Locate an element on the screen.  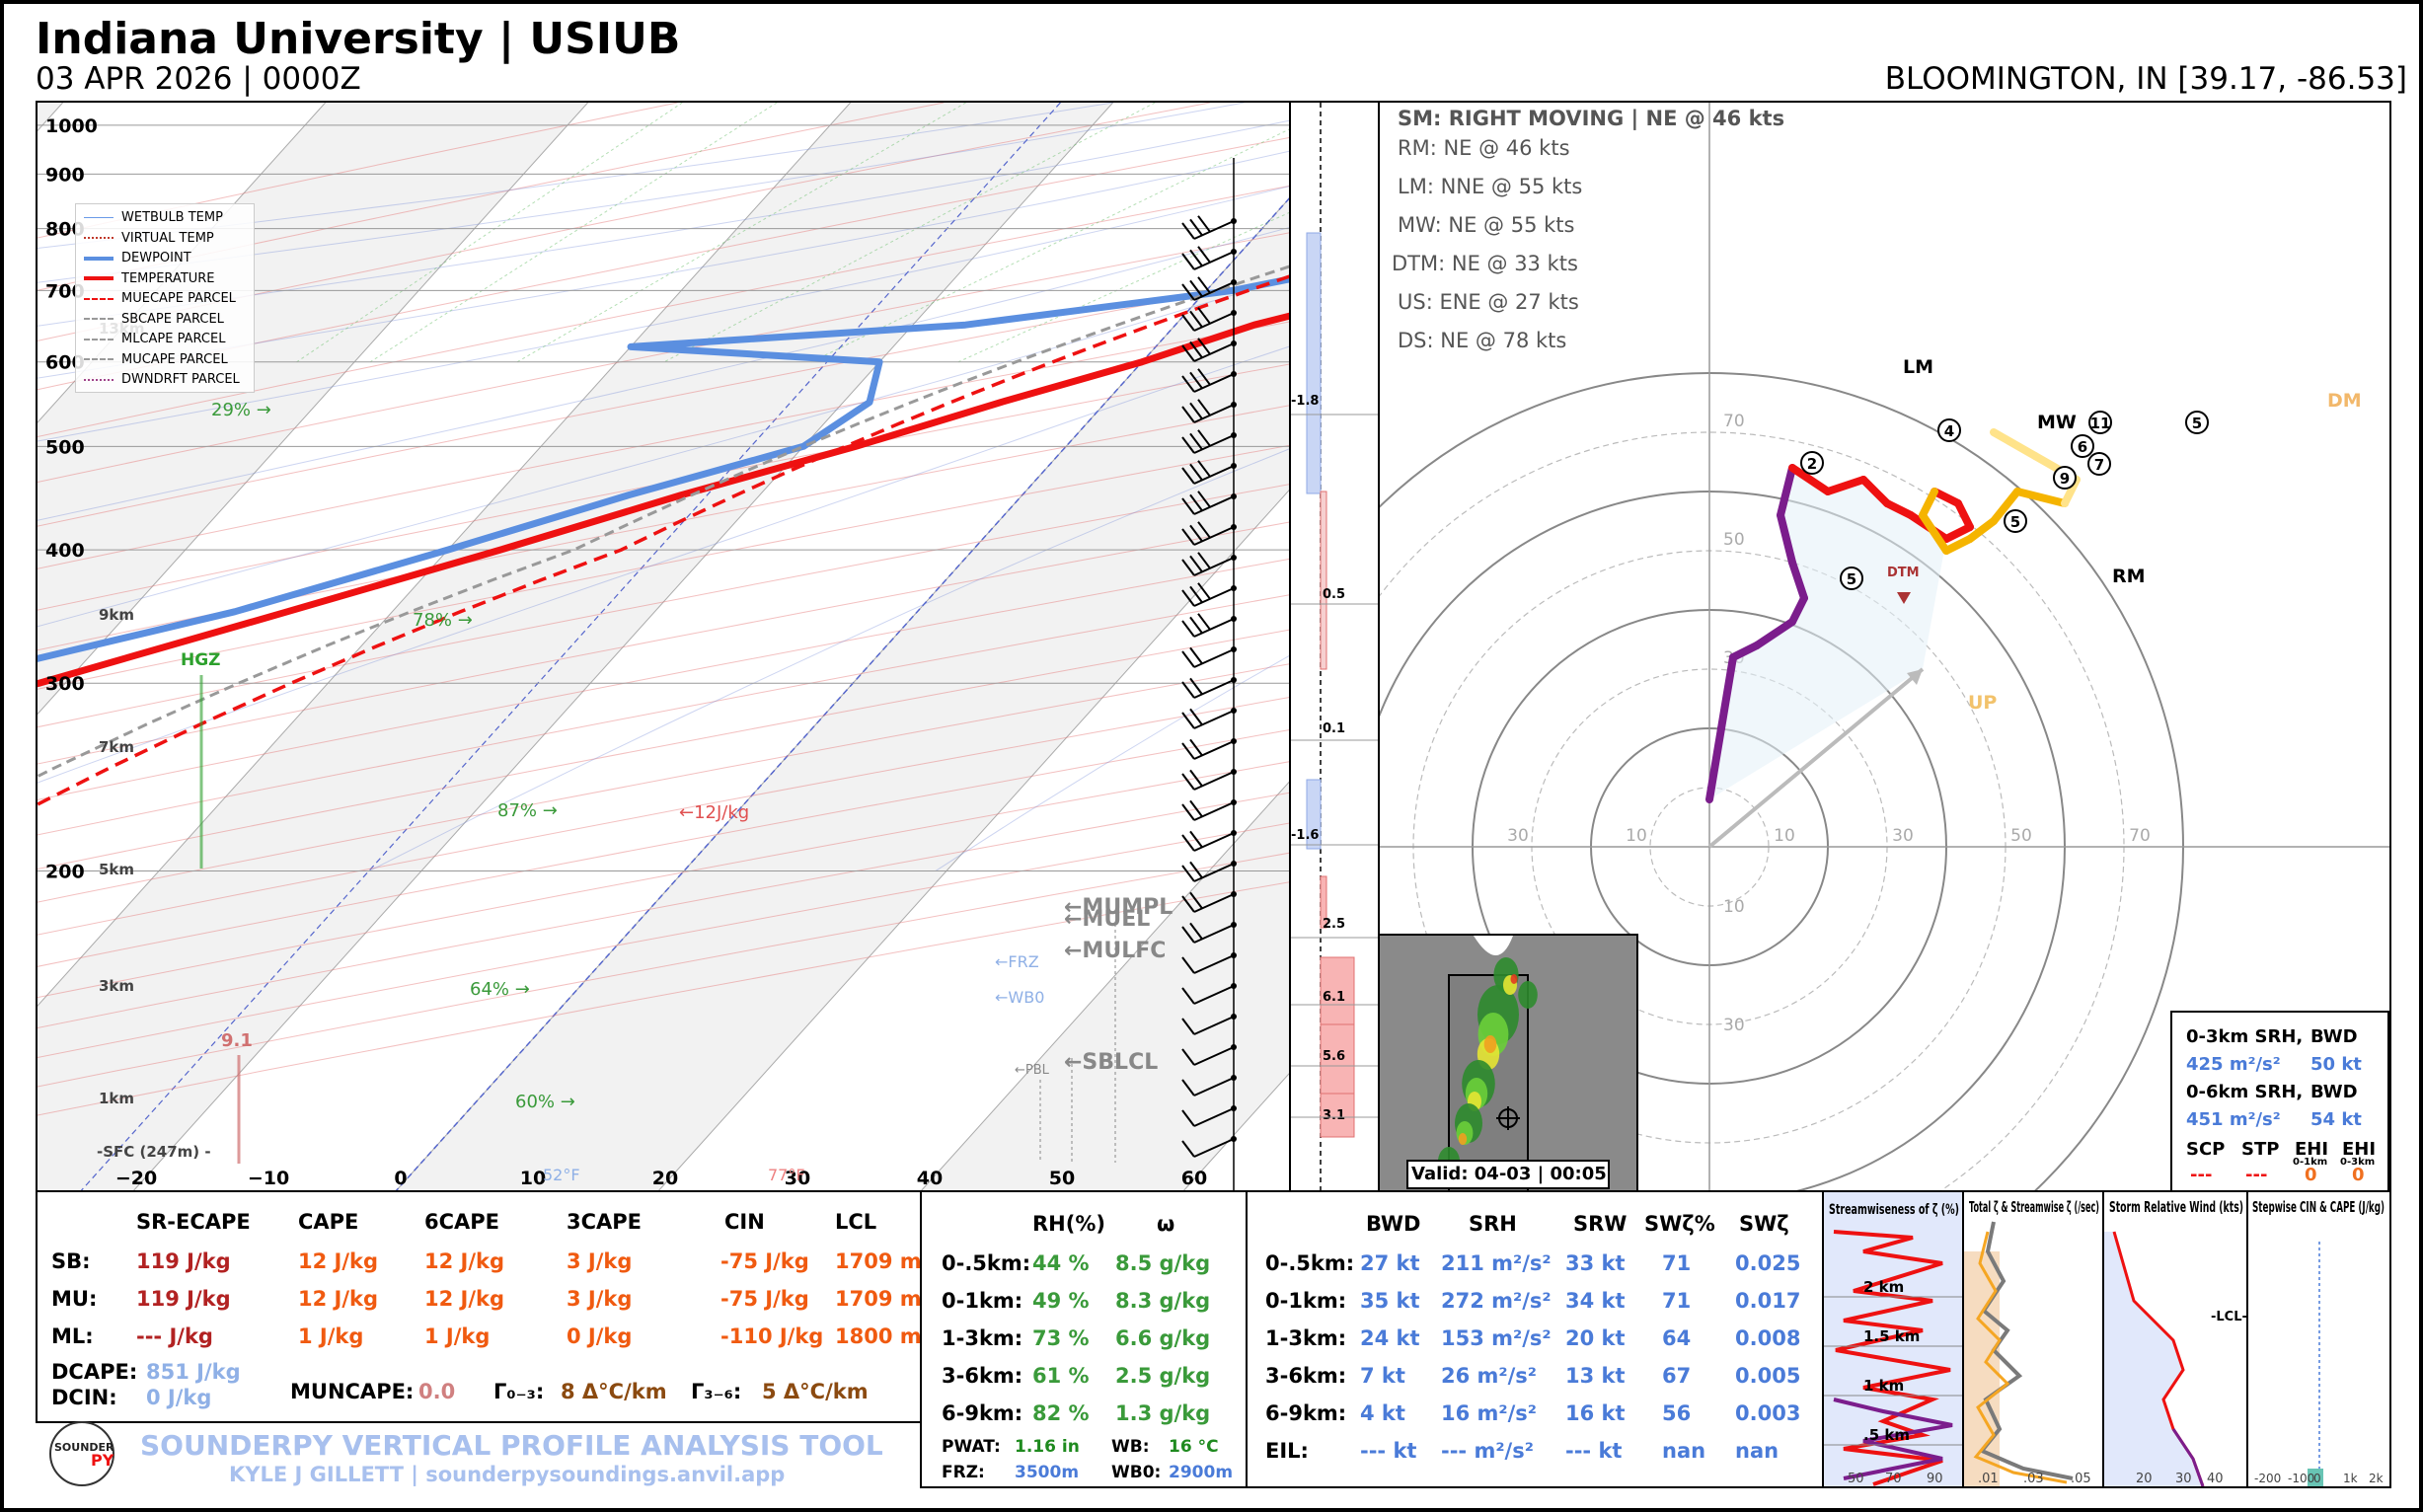
rh-label: 78% → is located at coordinates (443, 621).